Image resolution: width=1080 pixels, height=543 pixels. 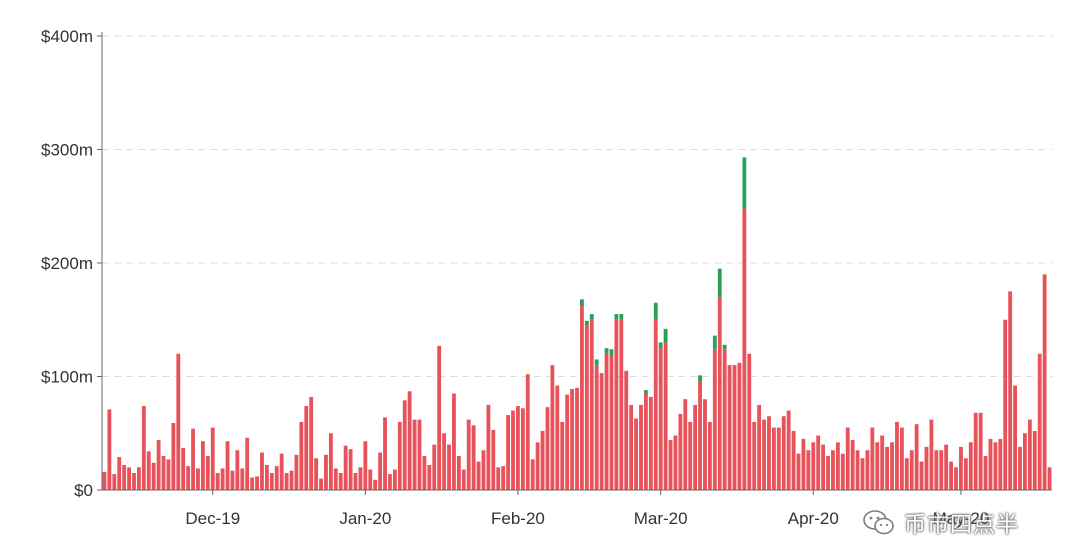 What do you see at coordinates (813, 518) in the screenshot?
I see `x-tick-label: Apr-20` at bounding box center [813, 518].